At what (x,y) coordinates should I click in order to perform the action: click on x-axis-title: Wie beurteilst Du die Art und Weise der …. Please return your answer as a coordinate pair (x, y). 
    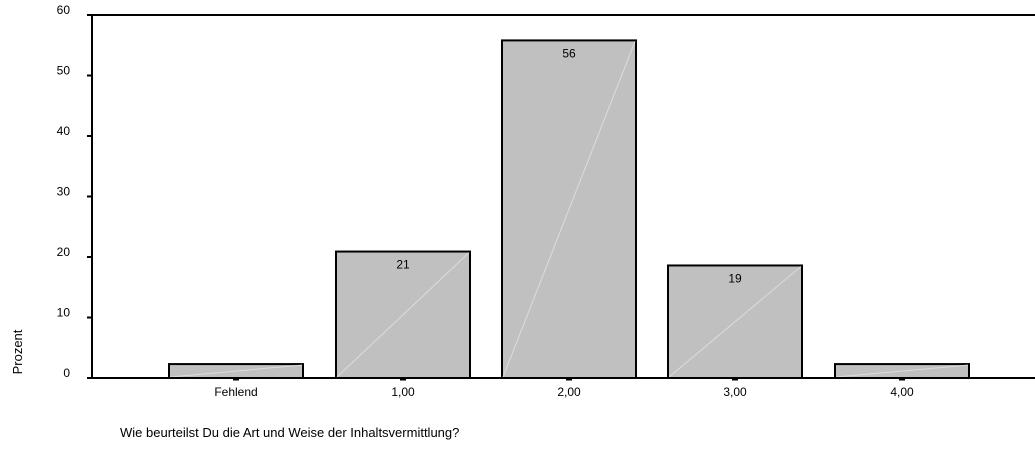
    Looking at the image, I should click on (289, 432).